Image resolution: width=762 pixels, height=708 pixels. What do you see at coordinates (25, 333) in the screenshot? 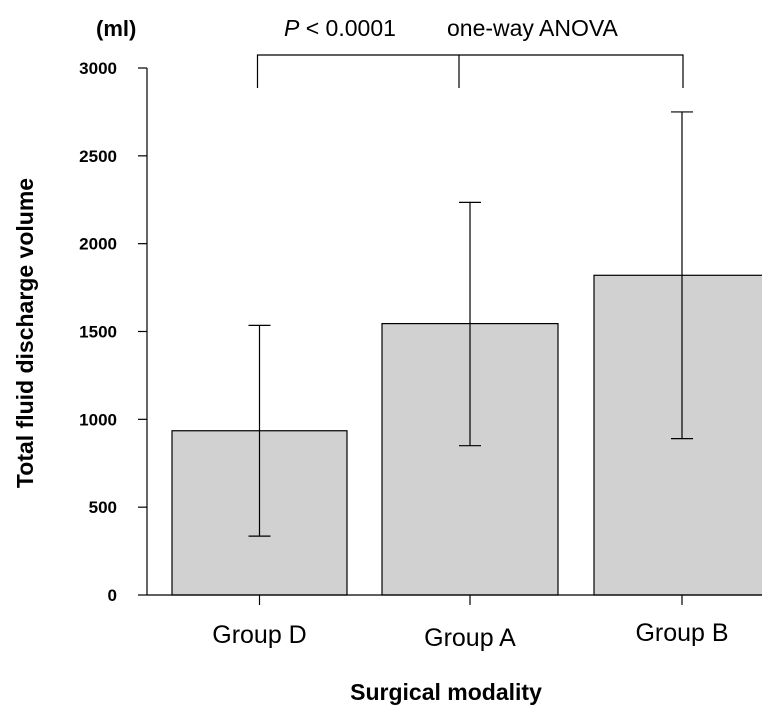
I see `y-axis-title: Total fluid discharge volume` at bounding box center [25, 333].